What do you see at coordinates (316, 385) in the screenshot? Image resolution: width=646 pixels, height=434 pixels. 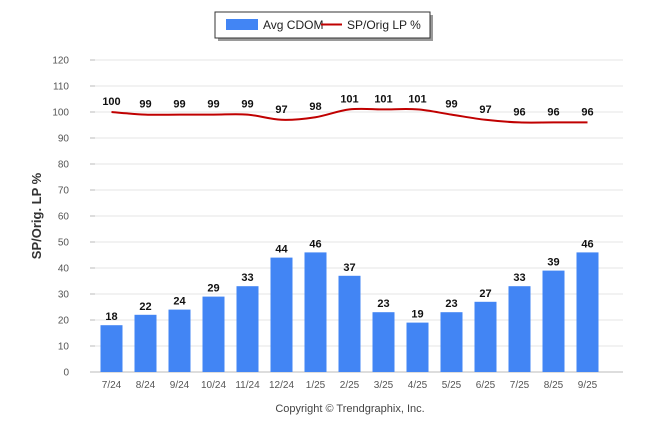 I see `x-tick-label: 1/25` at bounding box center [316, 385].